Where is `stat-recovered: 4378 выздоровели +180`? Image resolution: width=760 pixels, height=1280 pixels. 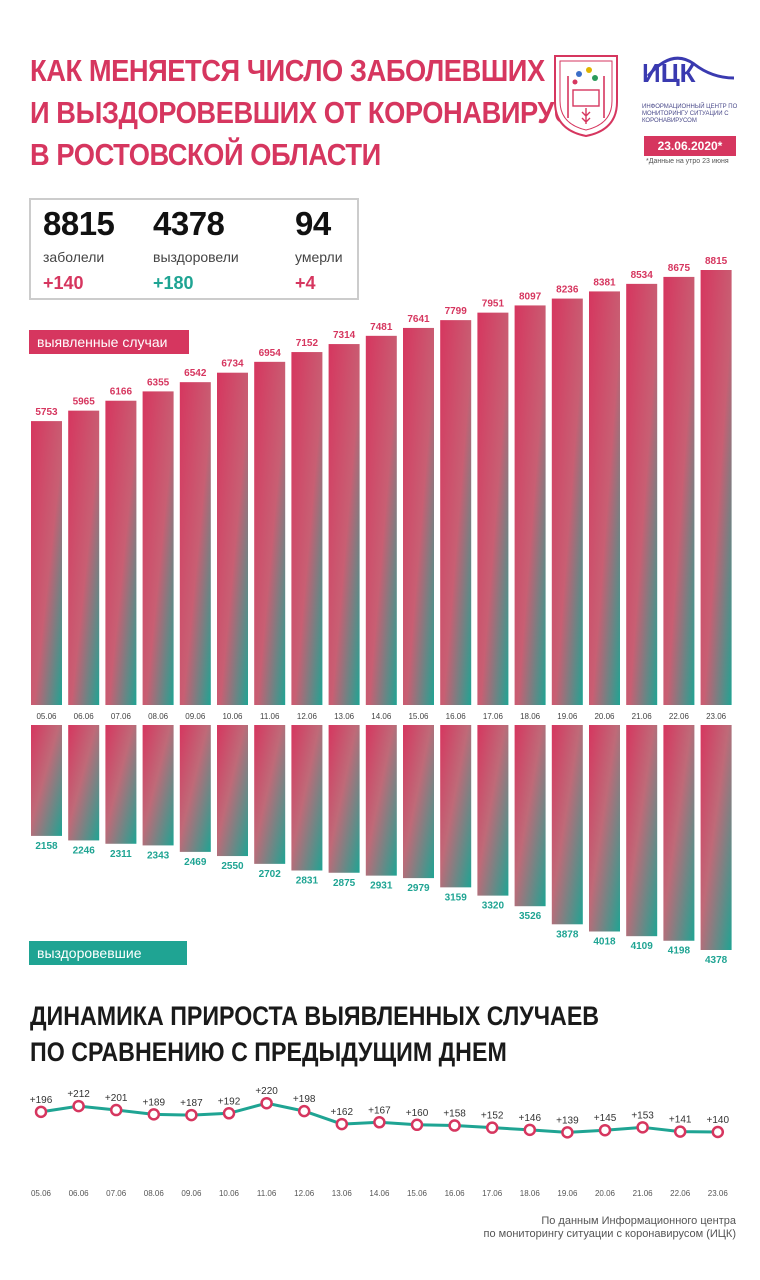
stat-recovered: 4378 выздоровели +180 is located at coordinates (196, 250).